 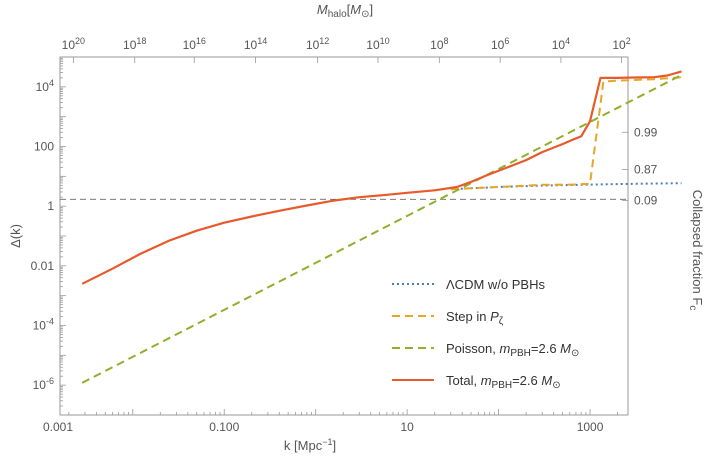 I want to click on top-tick-label: 10¹⁸, so click(x=134, y=44).